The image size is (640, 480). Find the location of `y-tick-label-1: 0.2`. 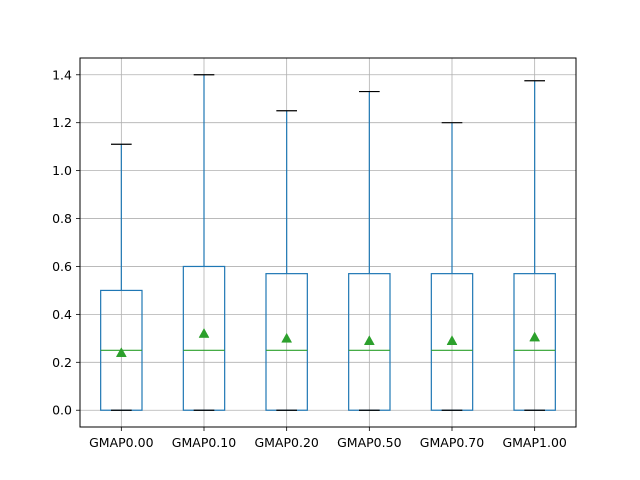

y-tick-label-1: 0.2 is located at coordinates (62, 362).